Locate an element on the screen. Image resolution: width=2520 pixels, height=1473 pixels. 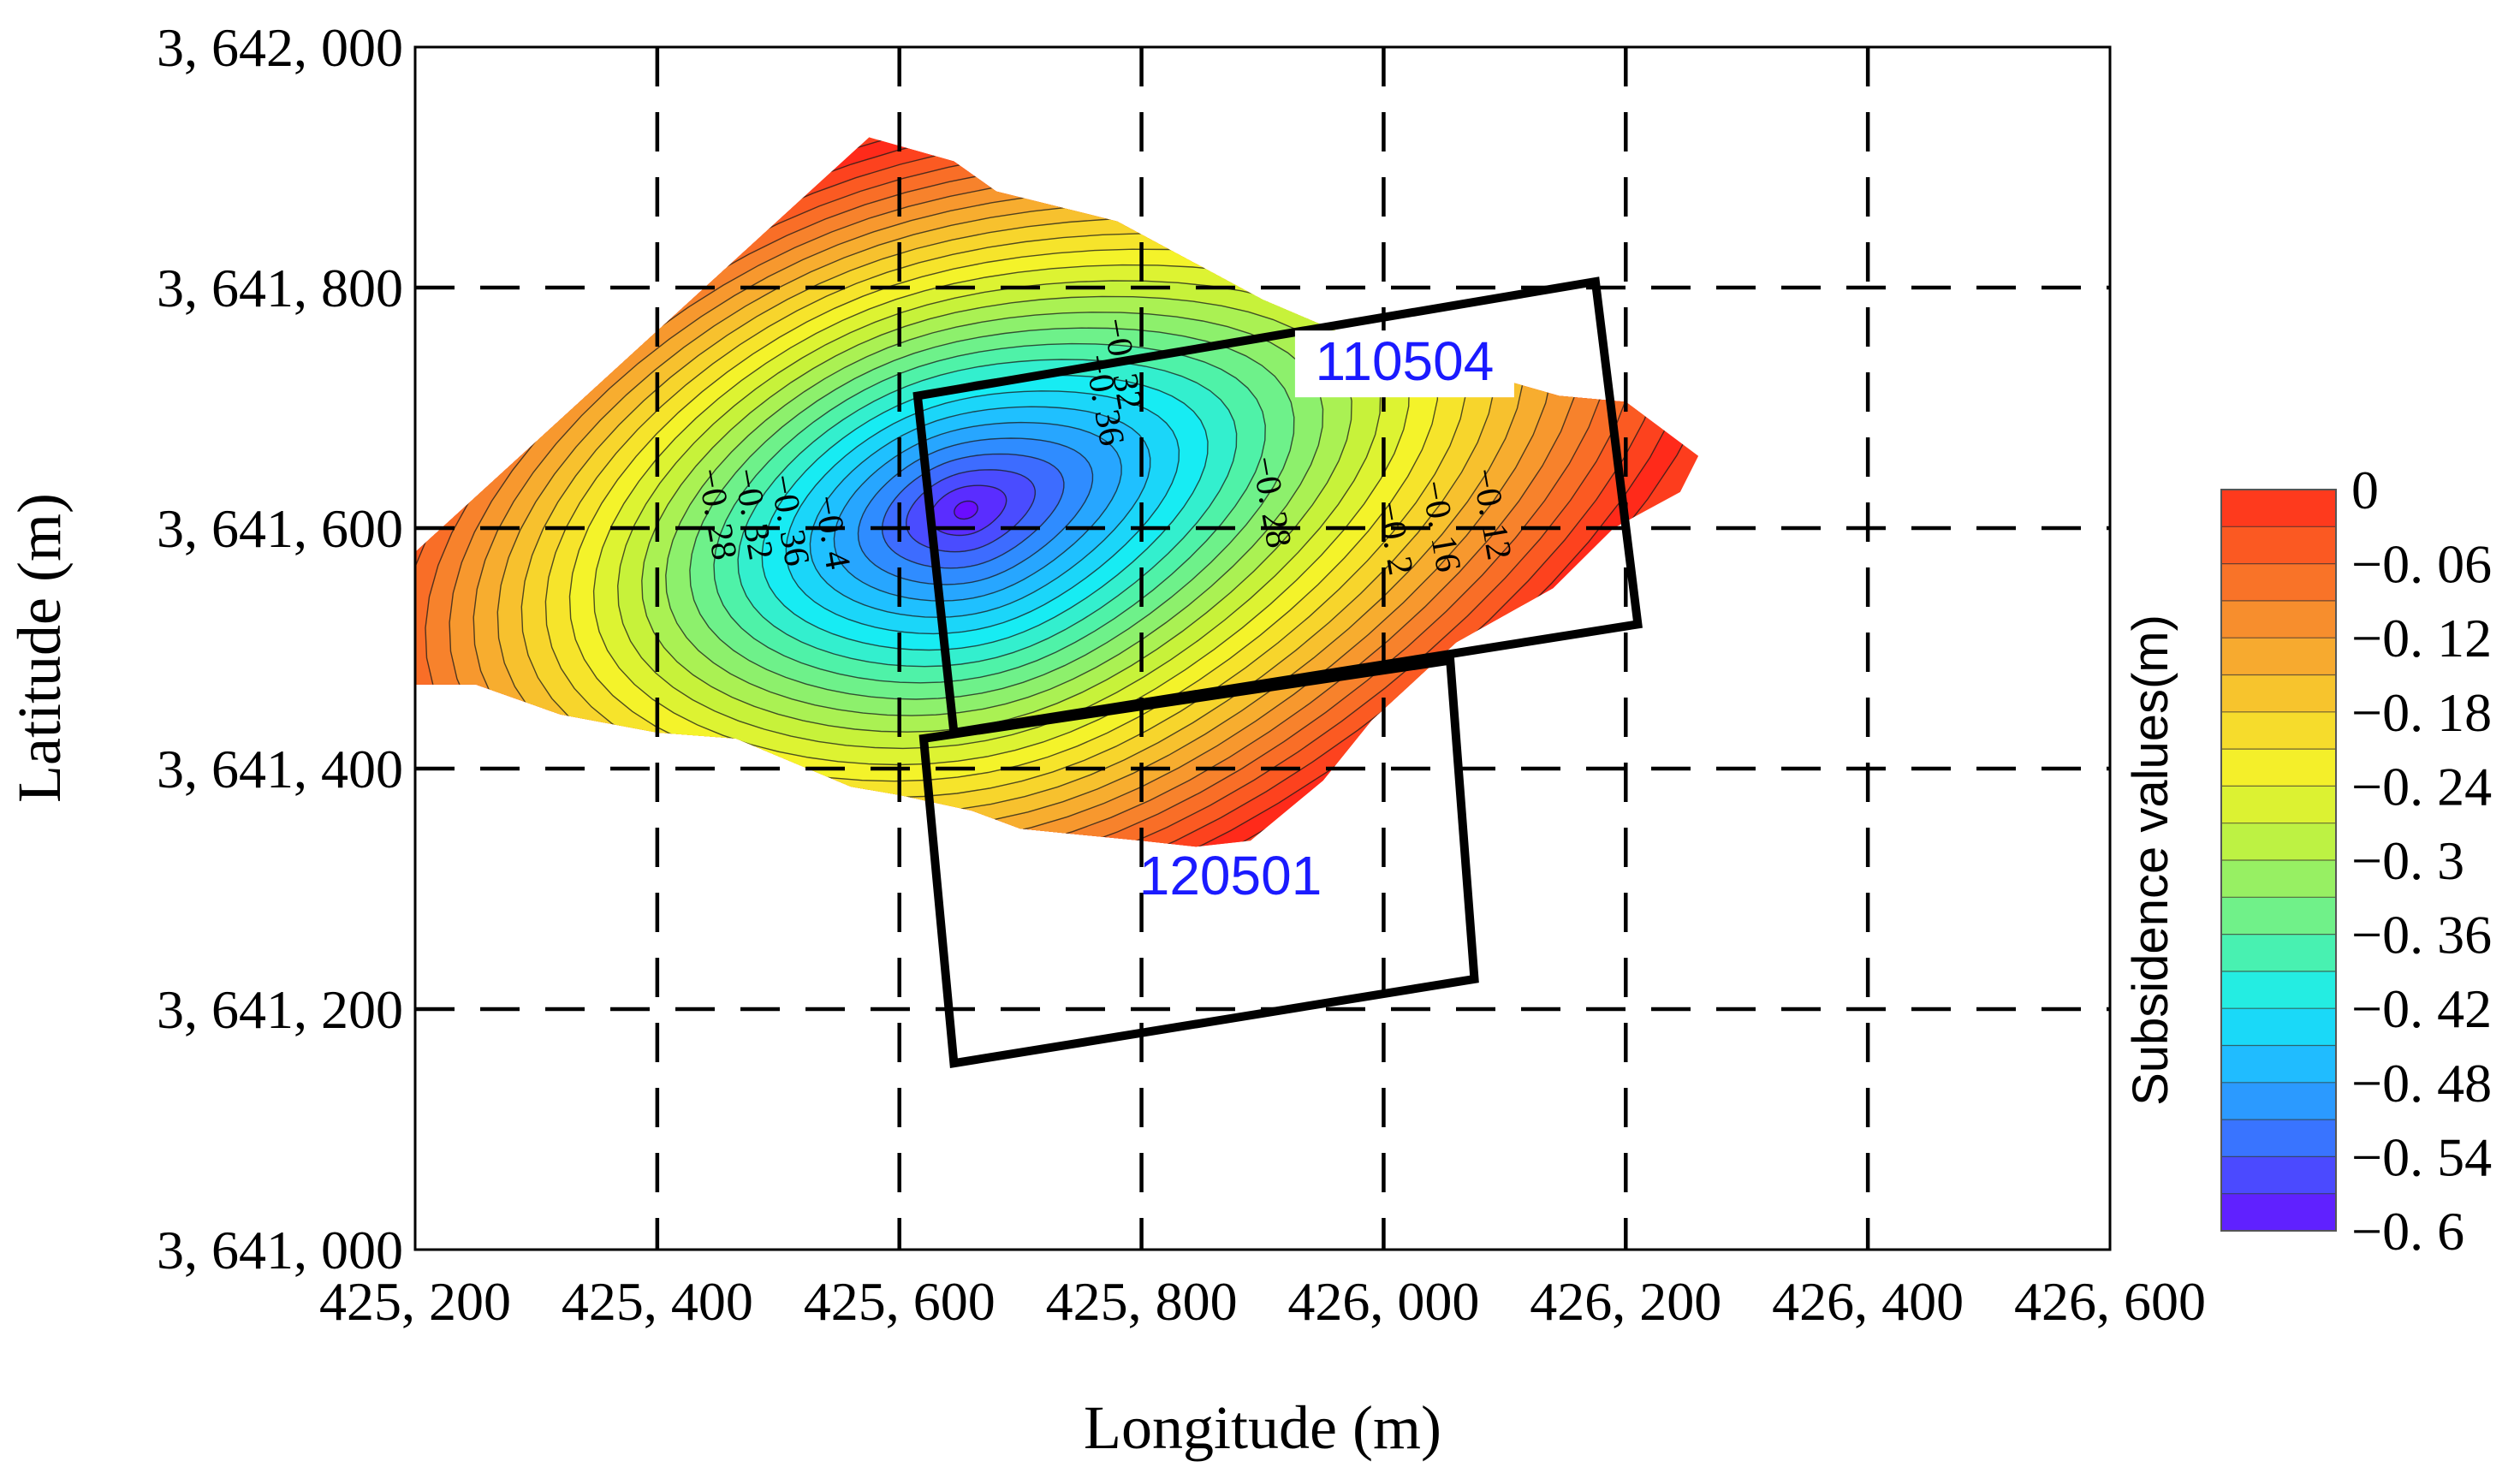
x-tick-label: 425, 800 is located at coordinates (1142, 1302).